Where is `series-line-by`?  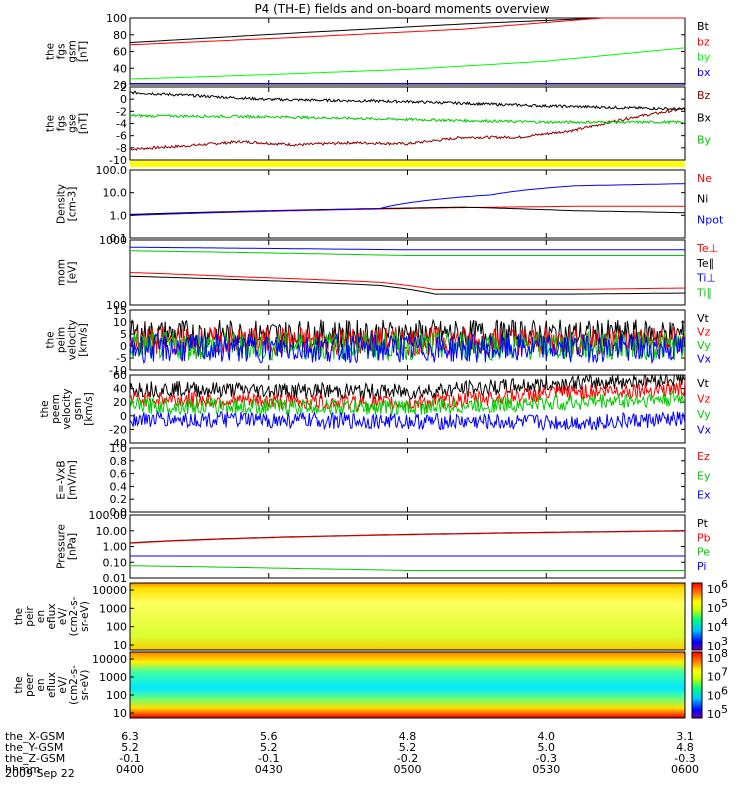
series-line-by is located at coordinates (407, 63).